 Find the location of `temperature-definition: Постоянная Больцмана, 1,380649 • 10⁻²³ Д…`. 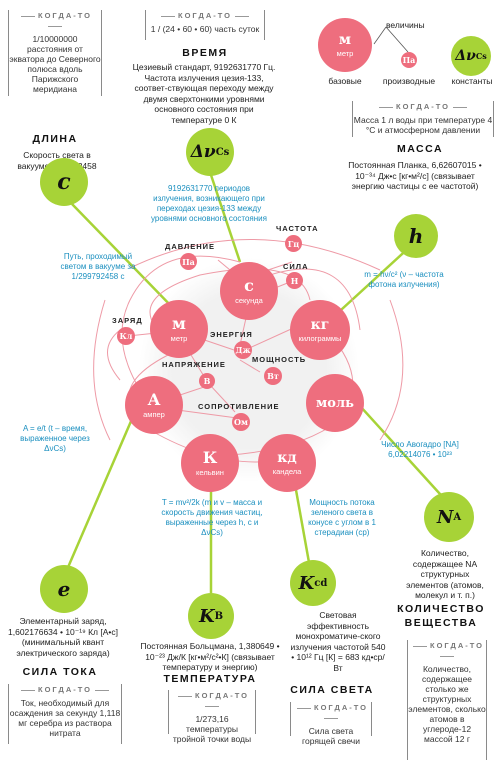

temperature-definition: Постоянная Больцмана, 1,380649 • 10⁻²³ Д… is located at coordinates (210, 656).